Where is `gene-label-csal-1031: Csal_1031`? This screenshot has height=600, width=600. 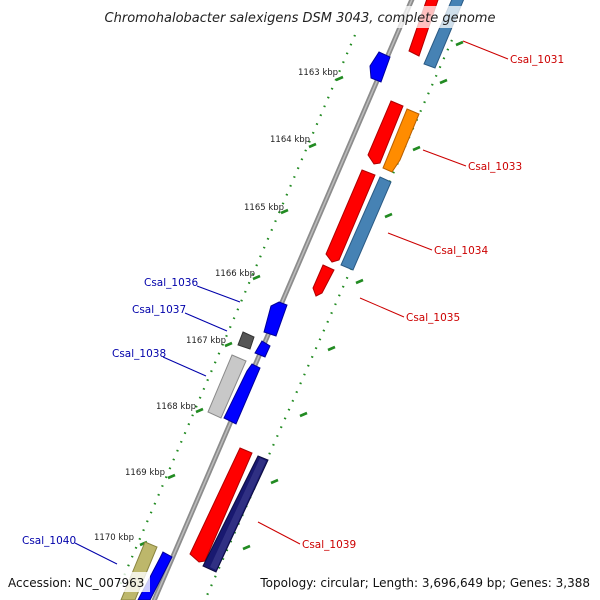 gene-label-csal-1031: Csal_1031 is located at coordinates (537, 60).